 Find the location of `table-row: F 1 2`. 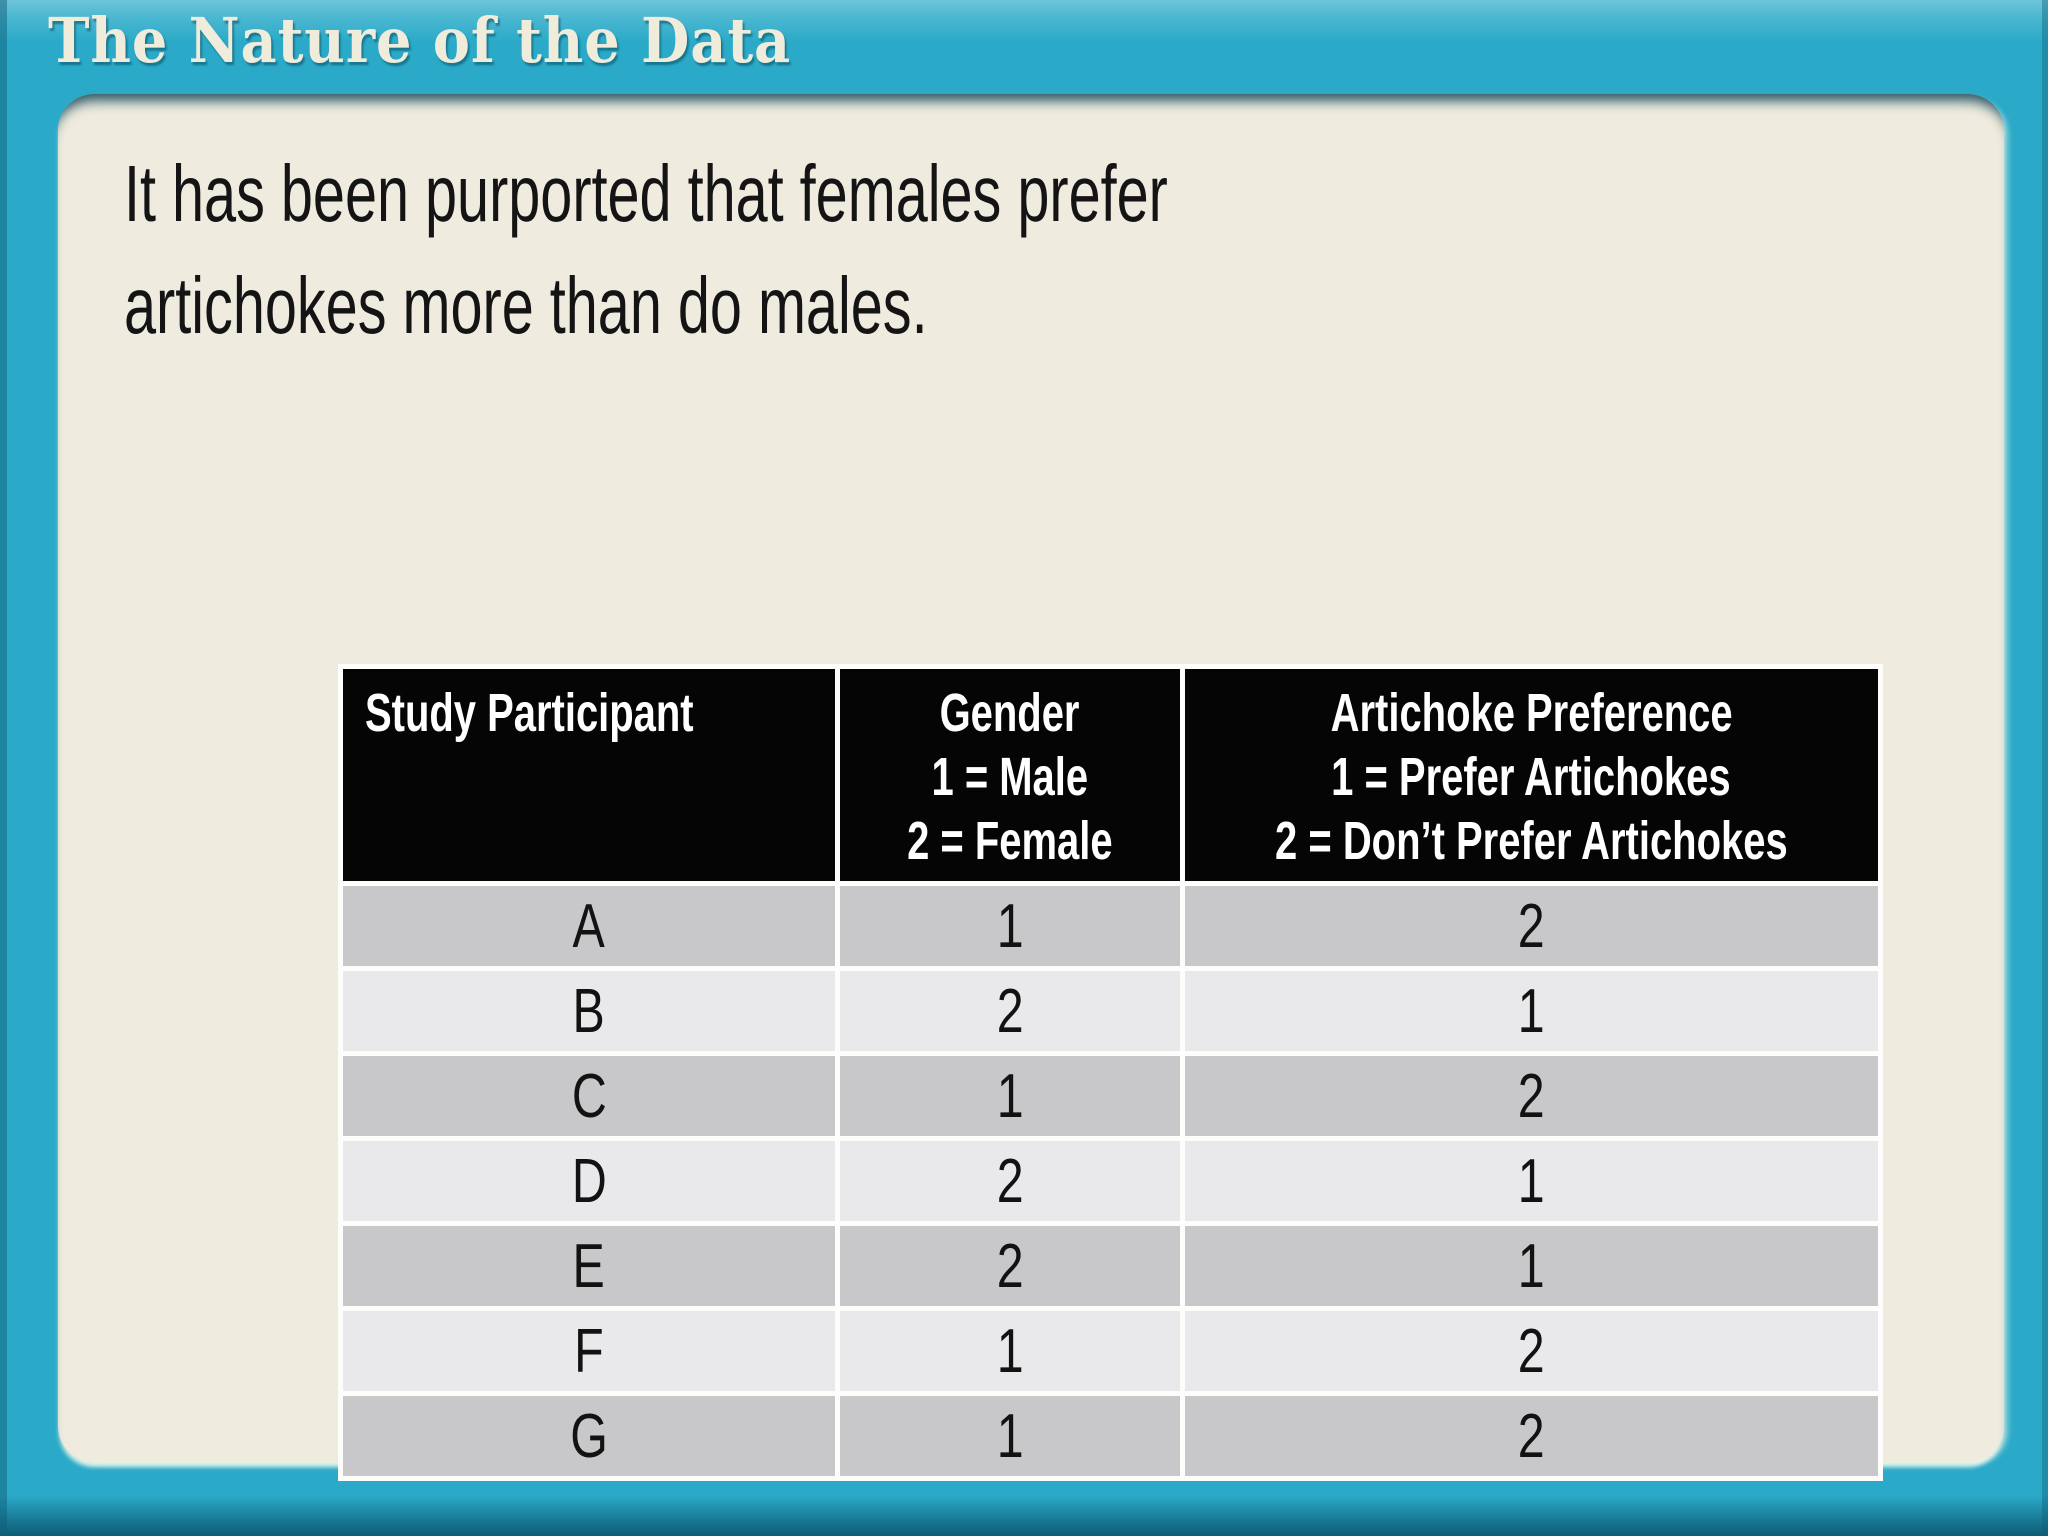

table-row: F 1 2 is located at coordinates (1110, 1351).